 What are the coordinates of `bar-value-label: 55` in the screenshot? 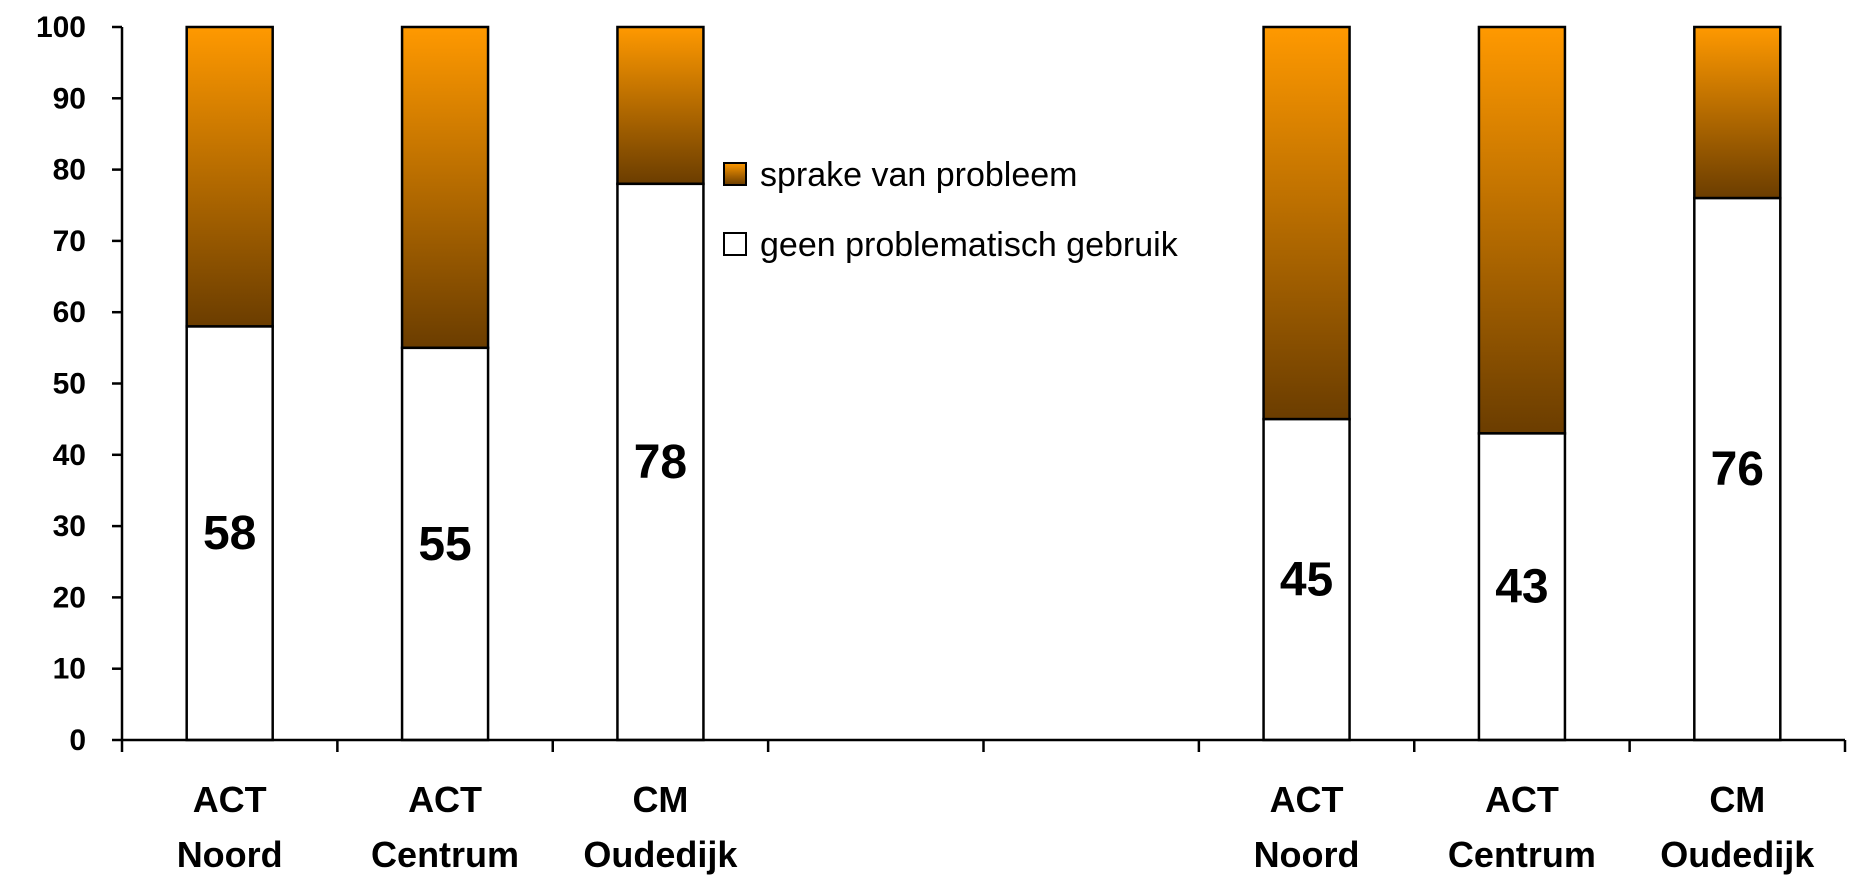 It's located at (444, 544).